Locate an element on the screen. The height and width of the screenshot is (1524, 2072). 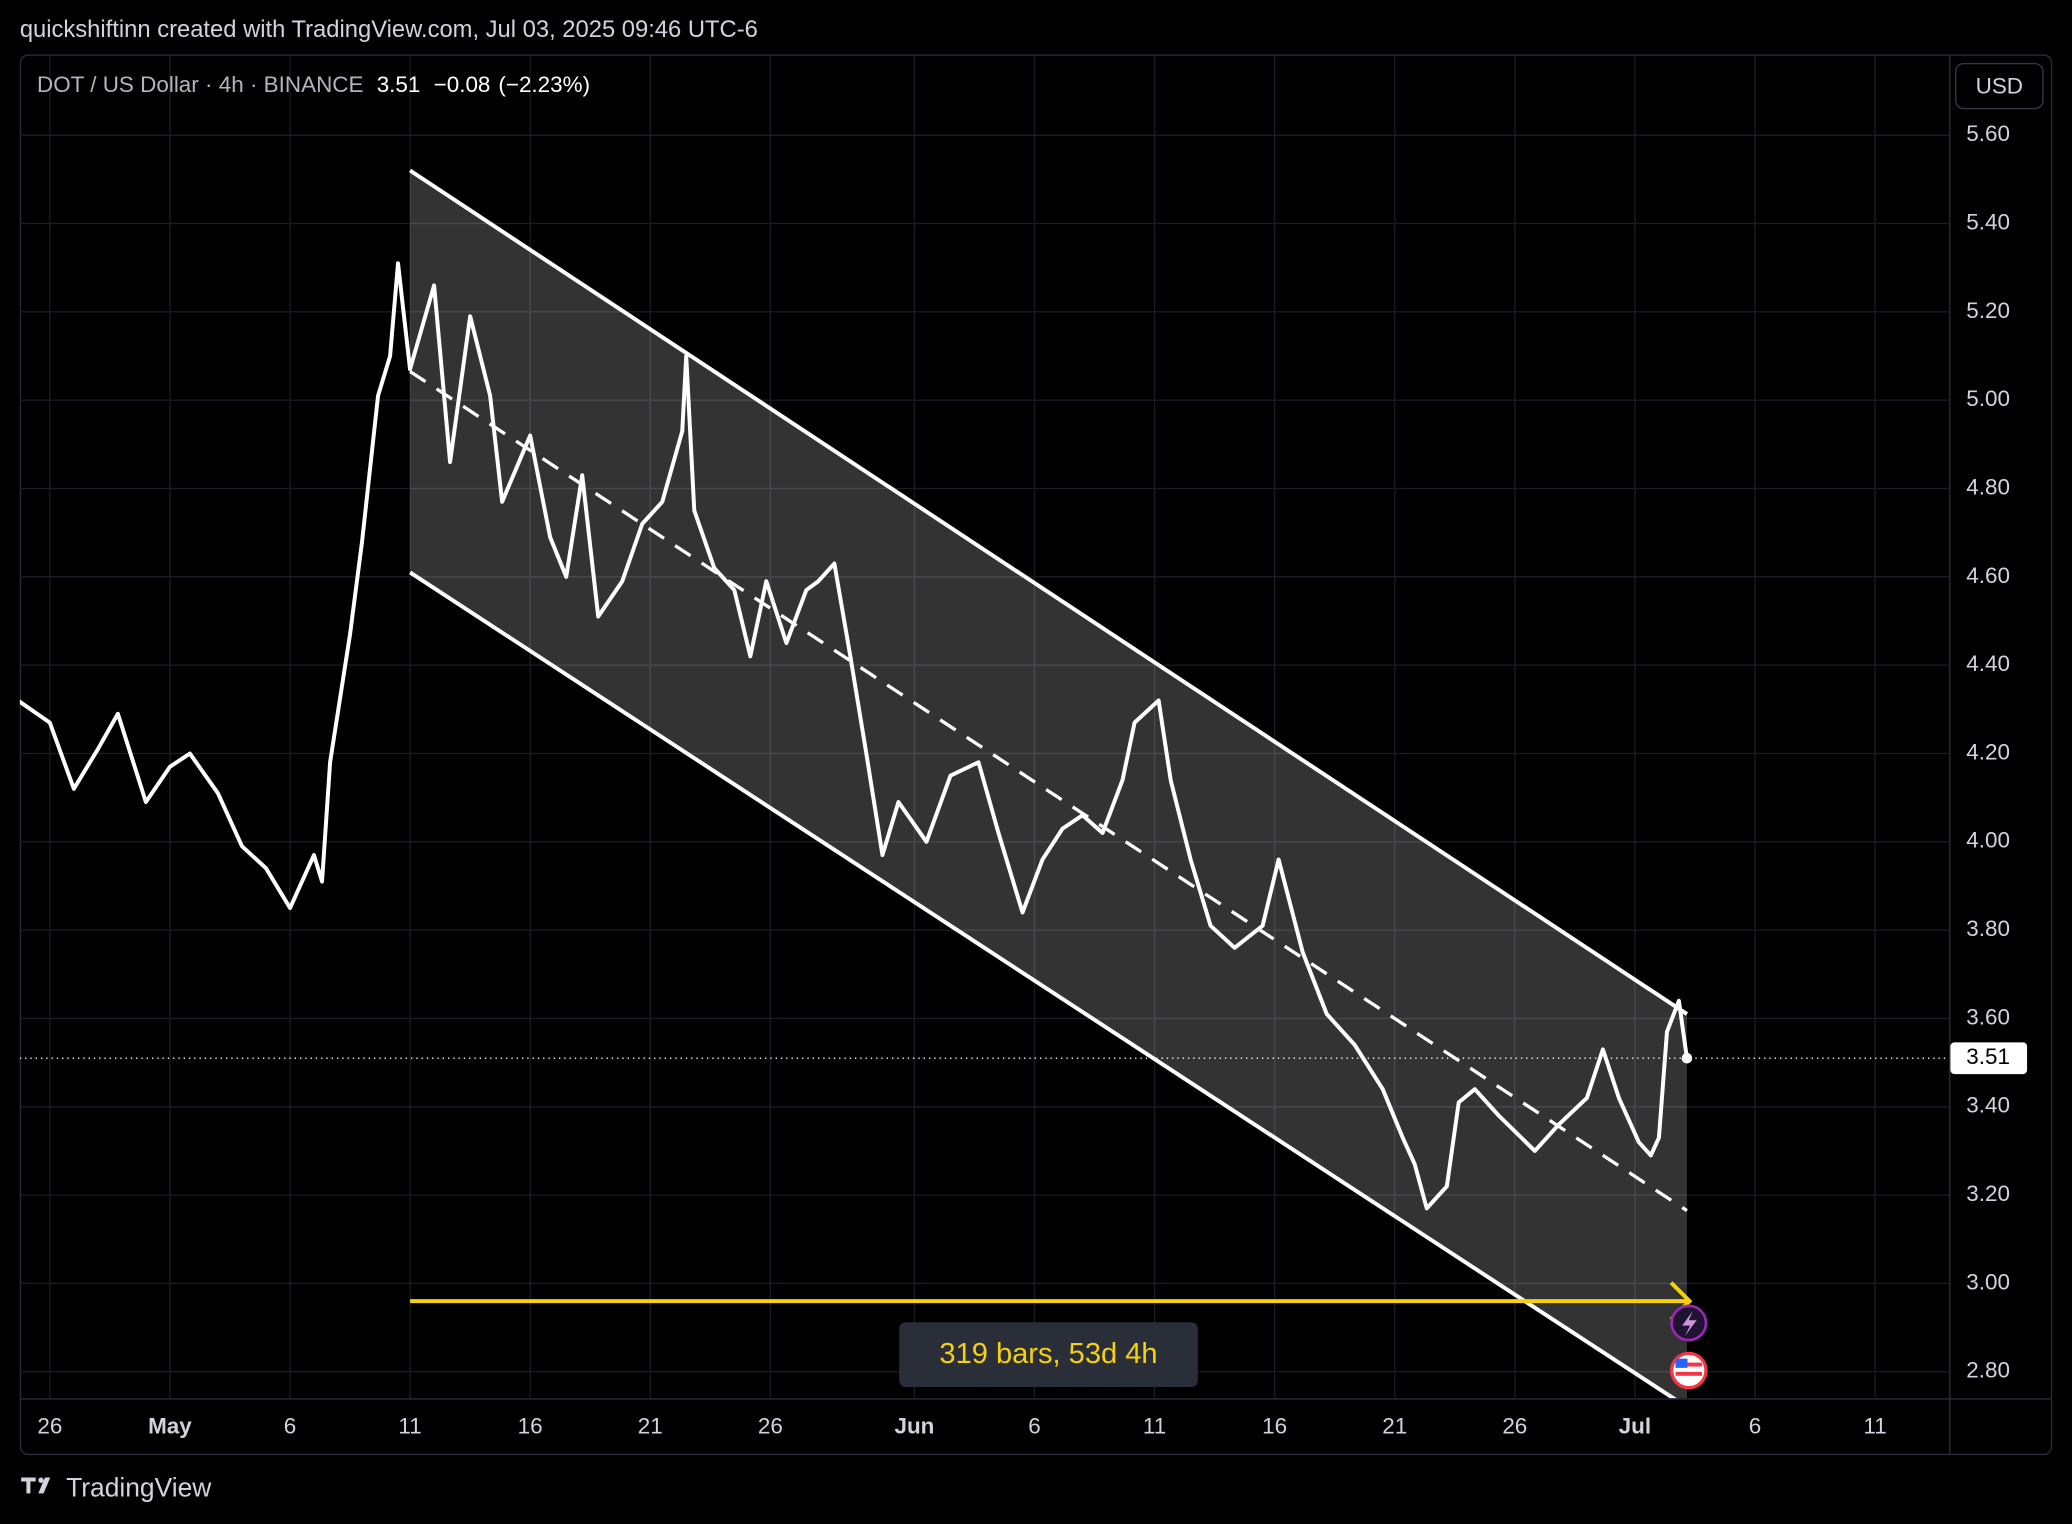
symbol-title: DOT / US Dollar · 4h · BINANCE is located at coordinates (200, 84).